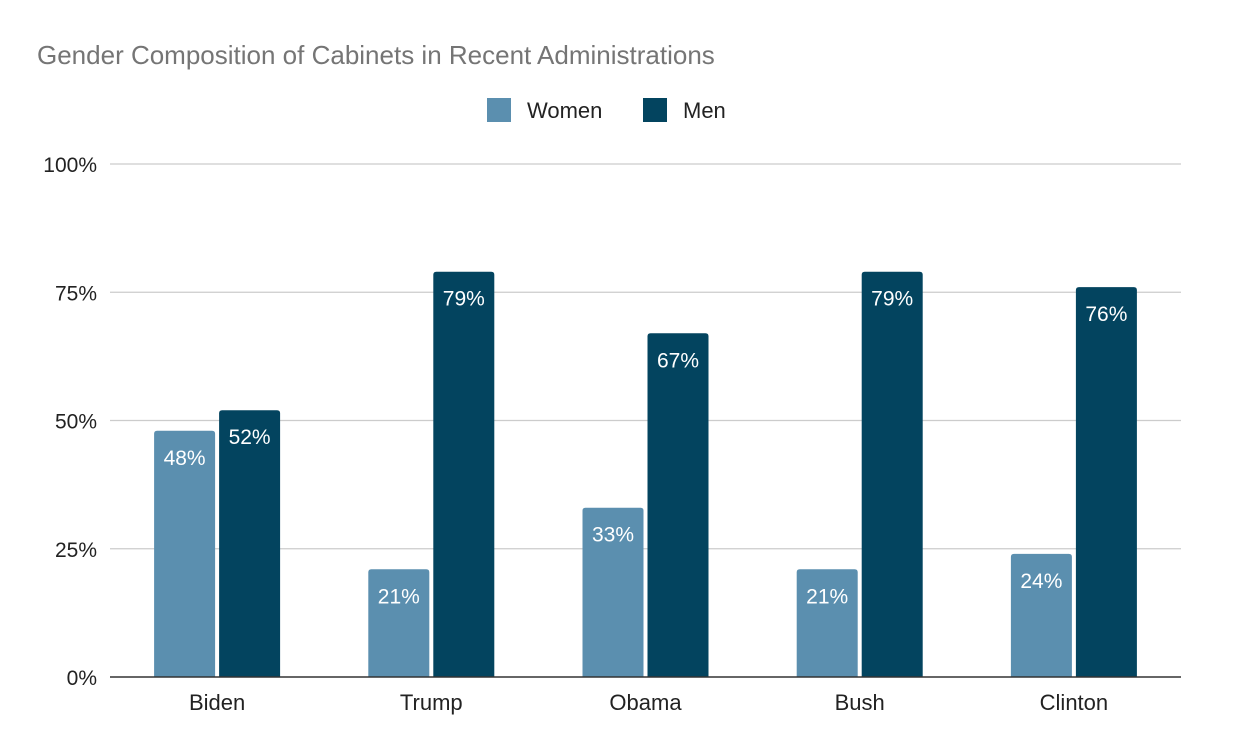  Describe the element at coordinates (82, 678) in the screenshot. I see `y-tick-label: 0%` at that location.